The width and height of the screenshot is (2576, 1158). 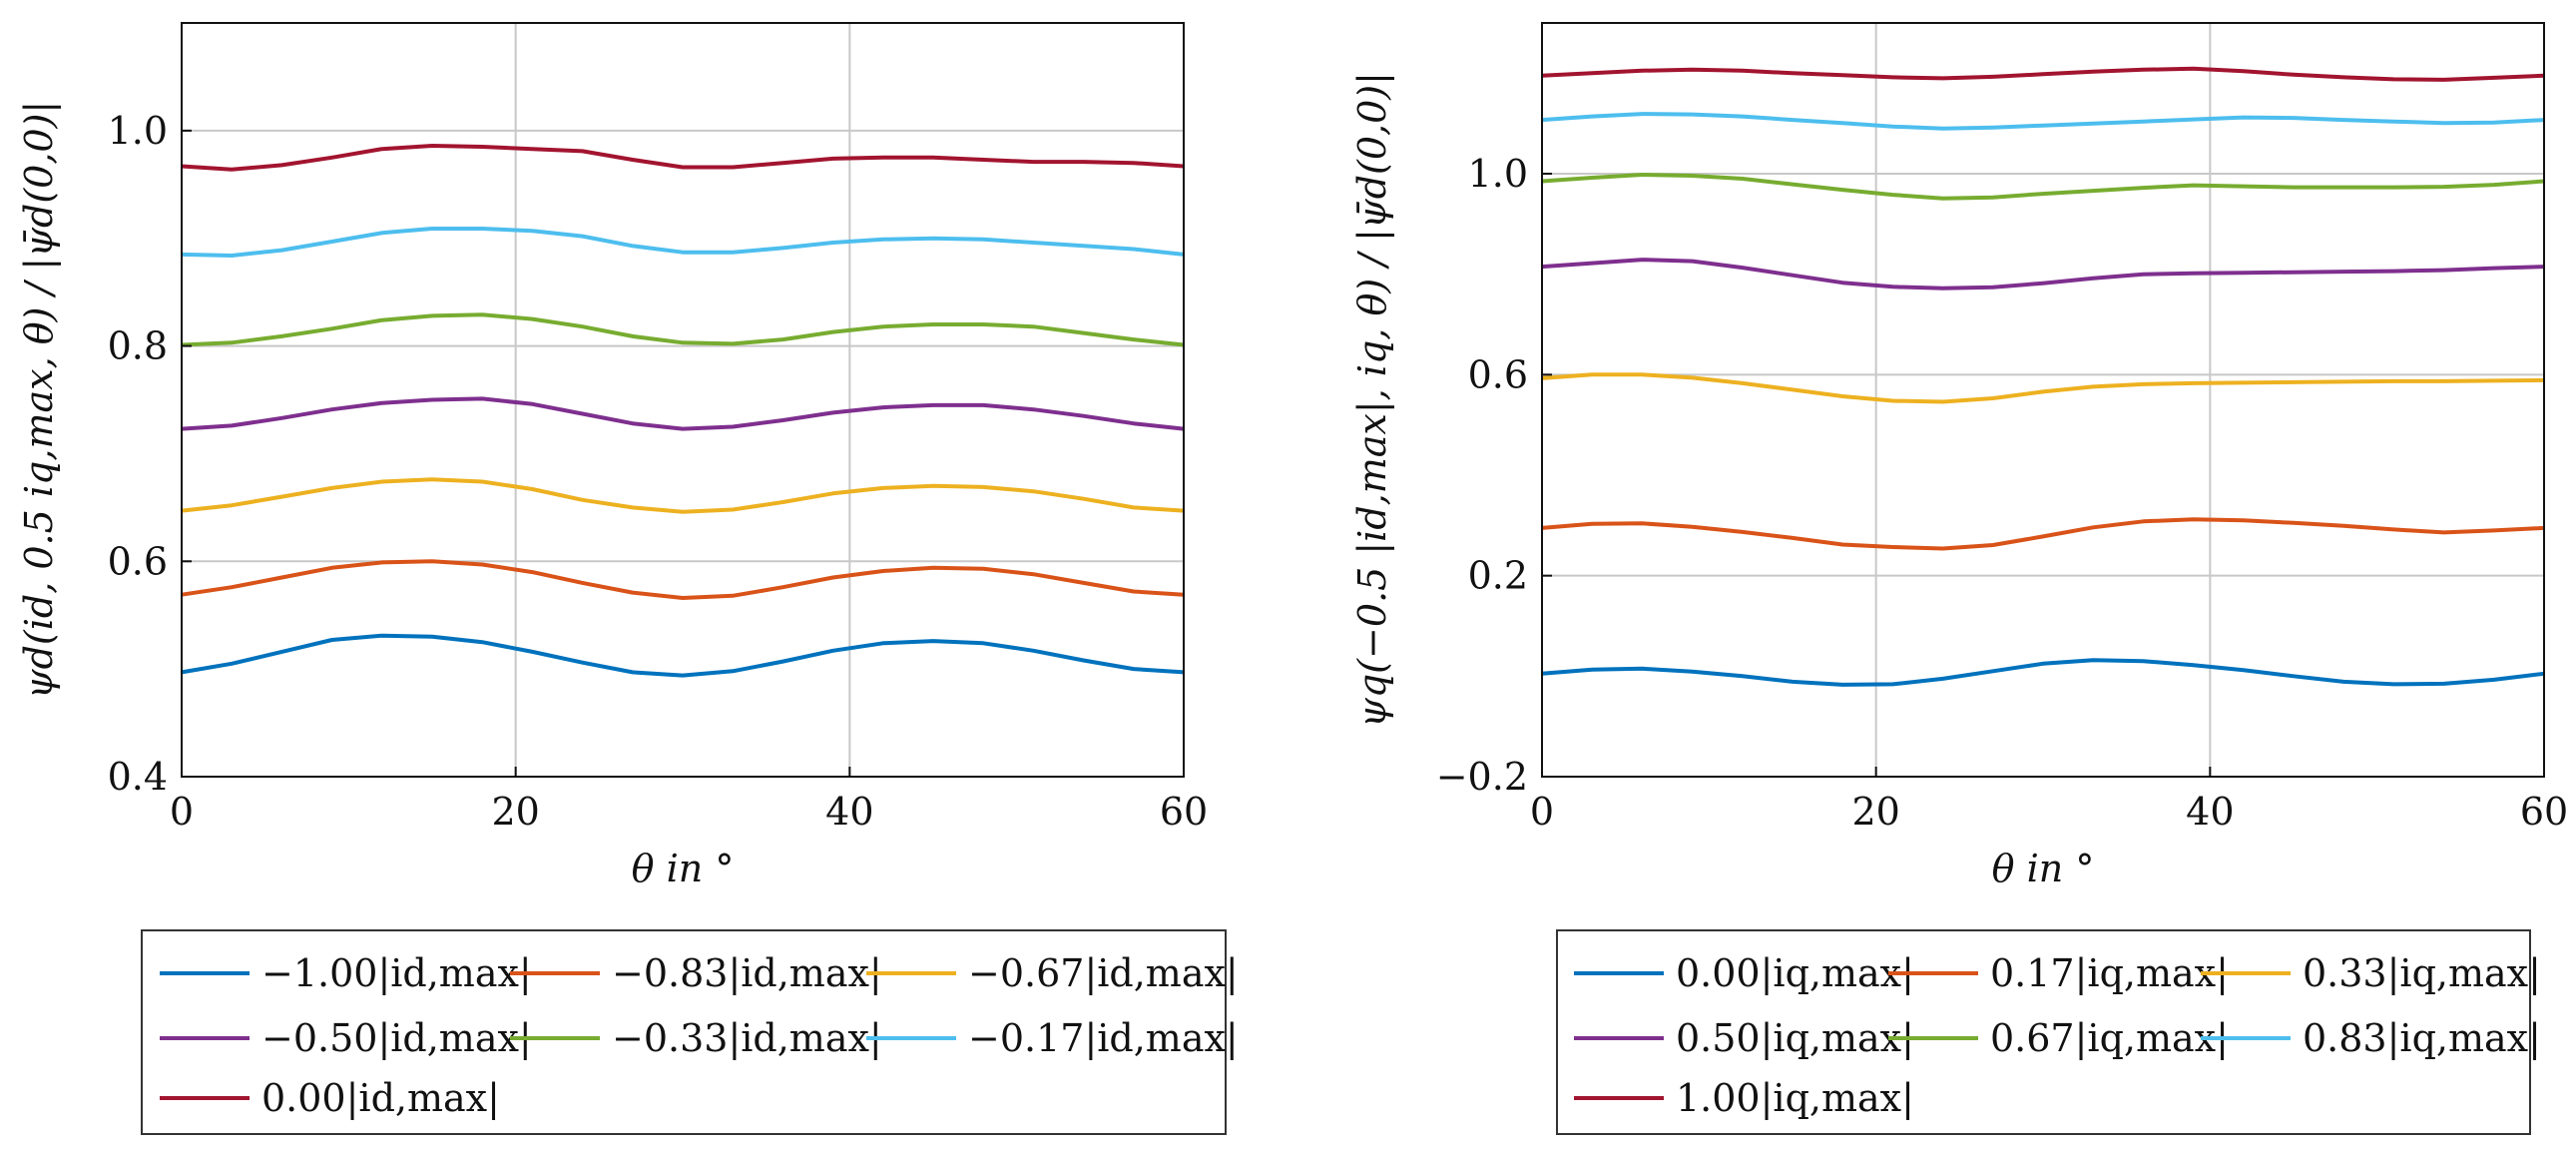 I want to click on legend-entry: 0.00|iq,max|, so click(x=1795, y=973).